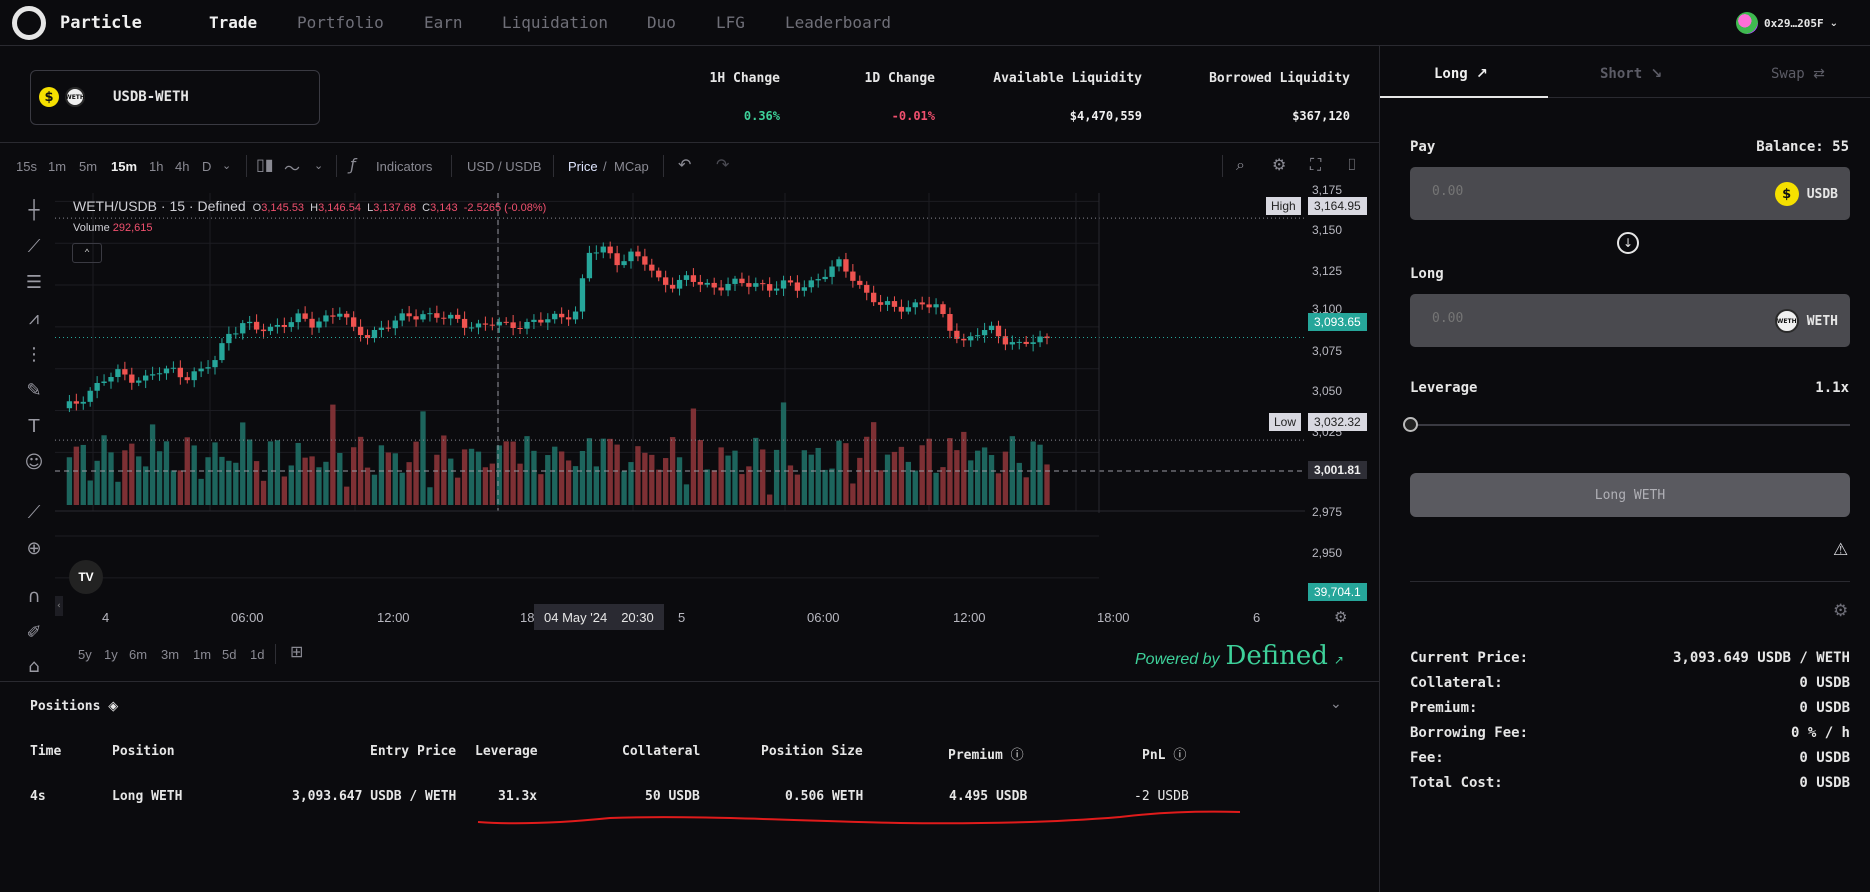  I want to click on range-6m: 6m, so click(138, 654).